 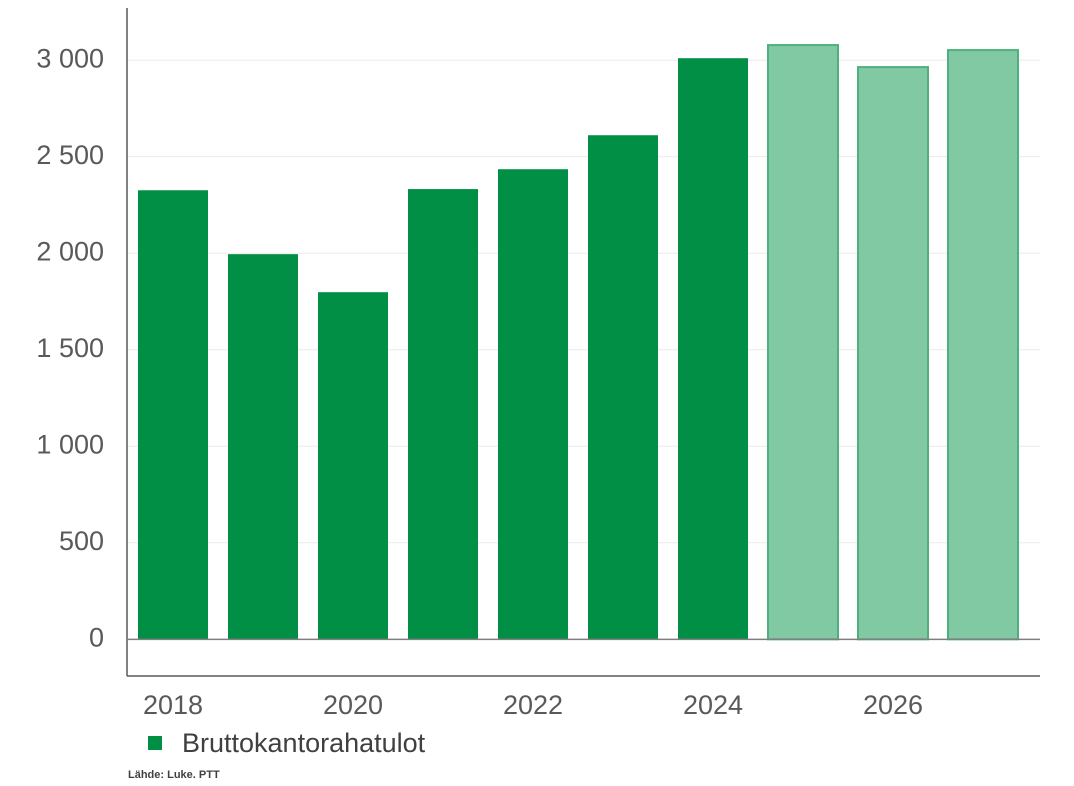 I want to click on x-tick-label: 2022, so click(x=533, y=705).